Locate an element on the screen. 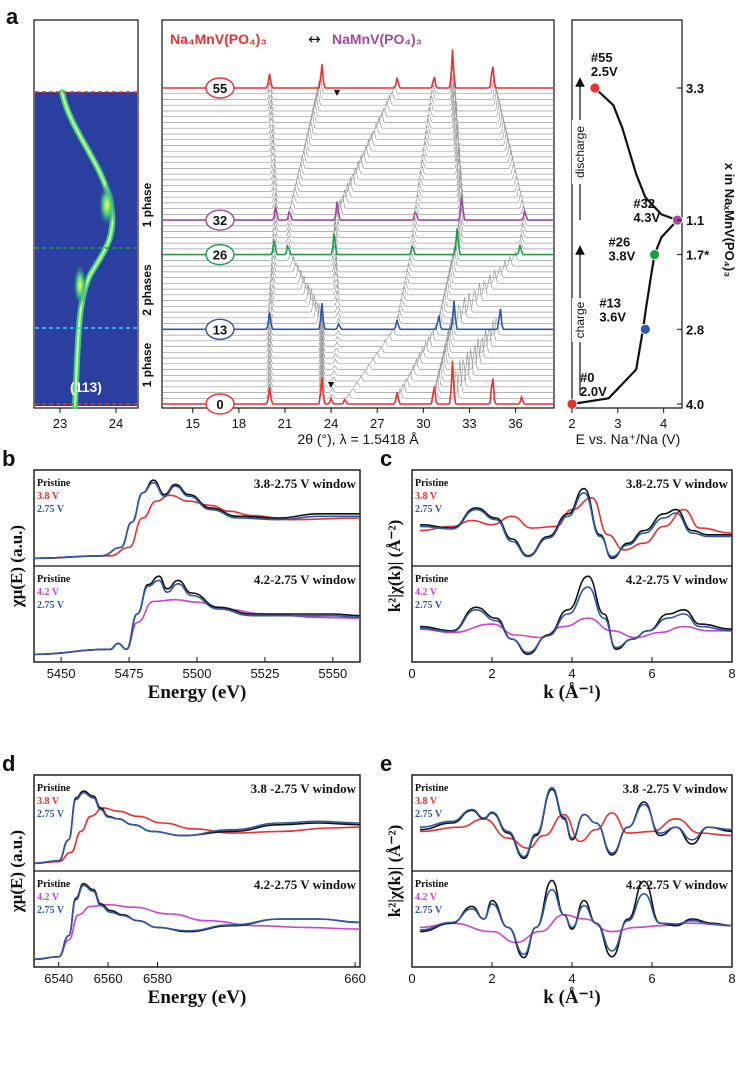  panel-d-bottom-275V-line is located at coordinates (197, 922).